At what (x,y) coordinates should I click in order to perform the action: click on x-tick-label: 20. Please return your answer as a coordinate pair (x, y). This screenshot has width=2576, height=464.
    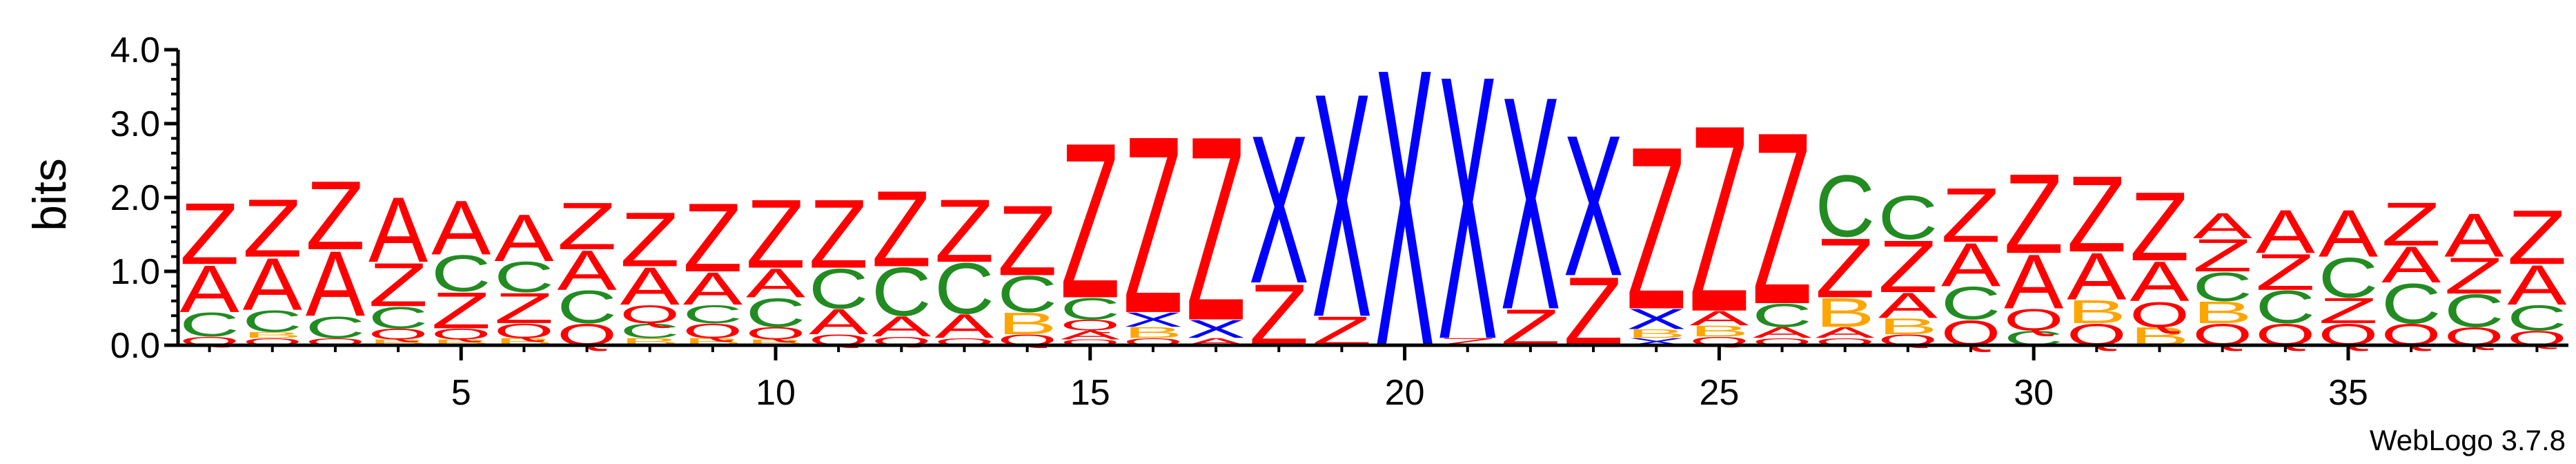
    Looking at the image, I should click on (1405, 393).